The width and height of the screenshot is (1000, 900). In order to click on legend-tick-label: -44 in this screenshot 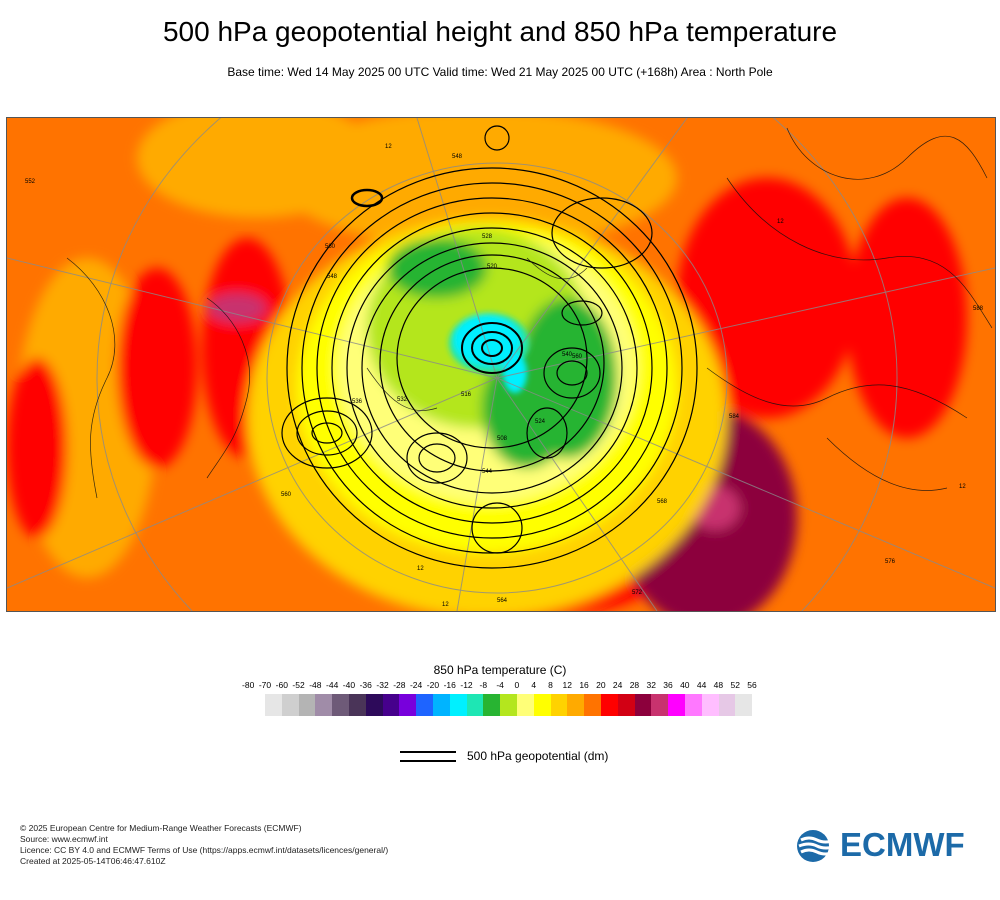, I will do `click(332, 685)`.